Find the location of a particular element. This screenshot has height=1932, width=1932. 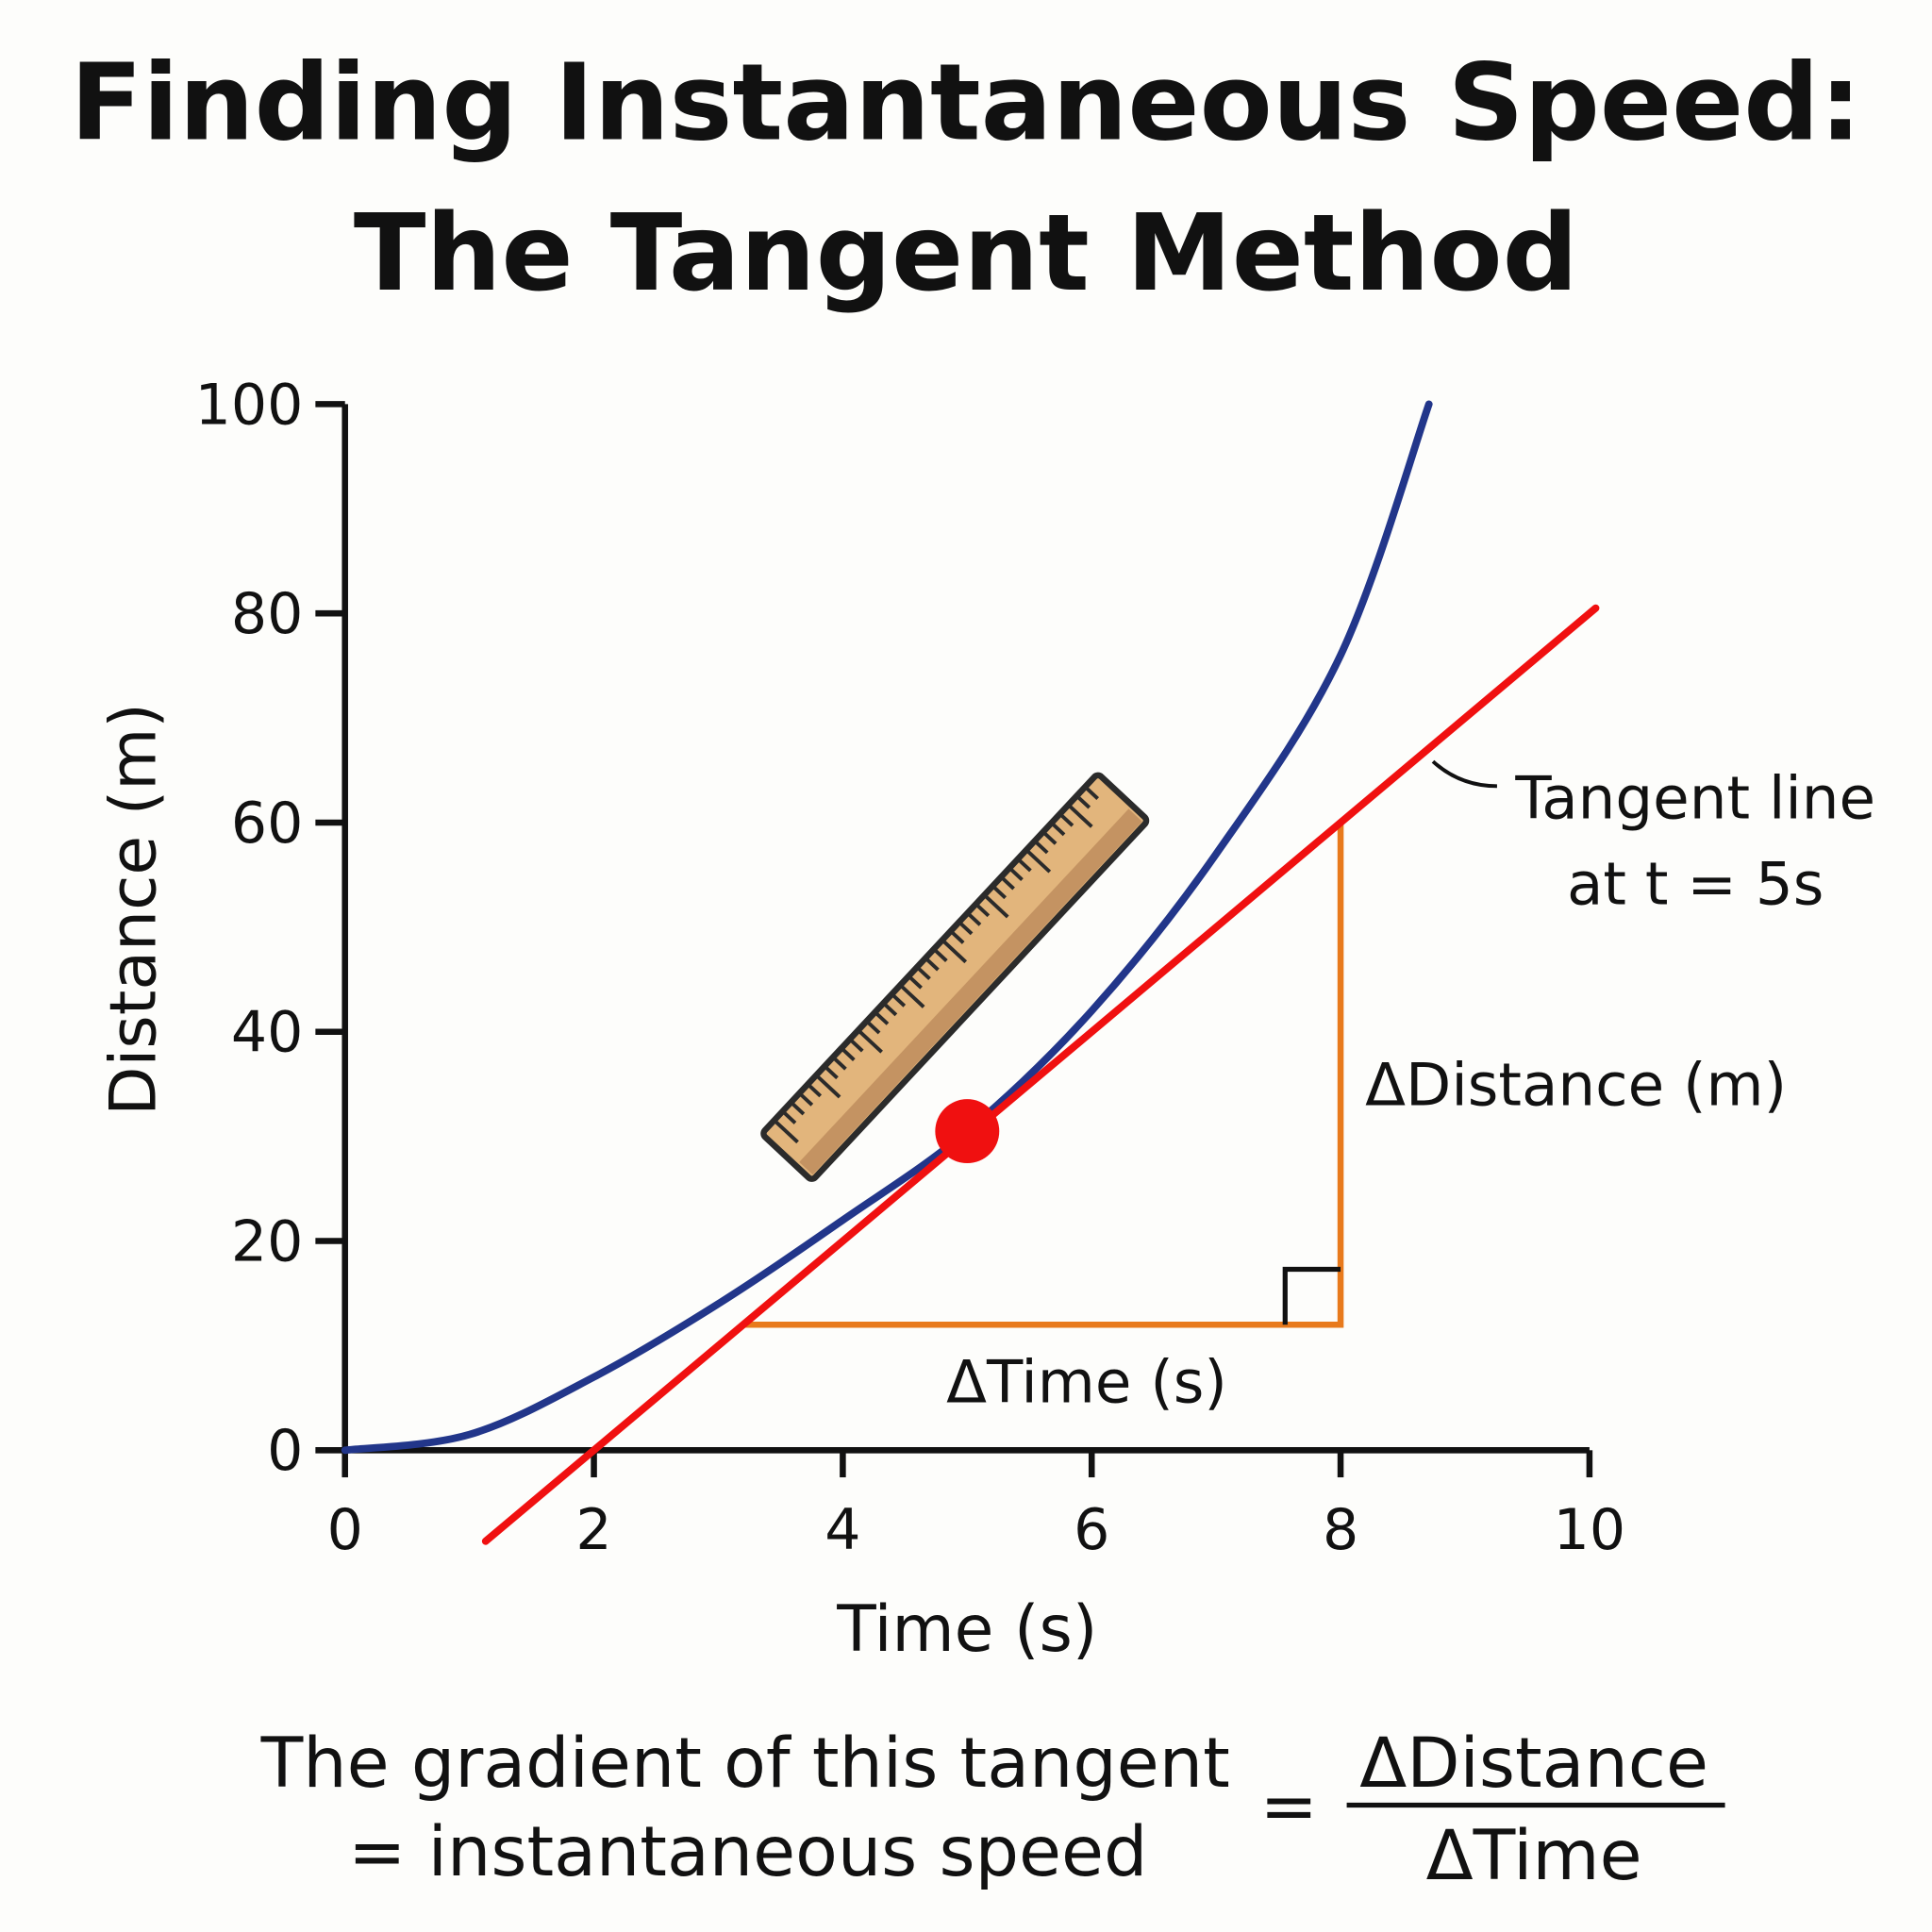

x-tick-label: 4 is located at coordinates (842, 1530).